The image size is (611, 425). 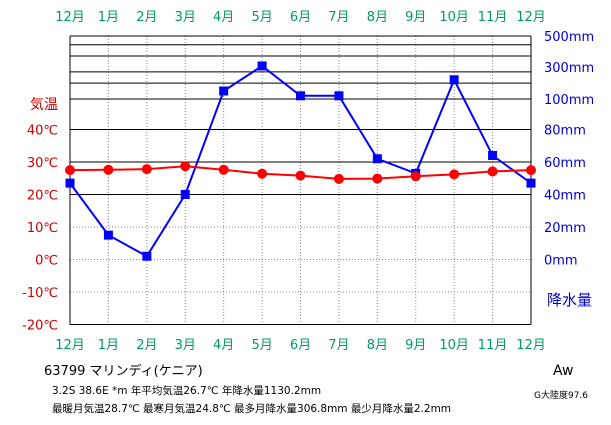 I want to click on month-label-bottom: 5月, so click(x=261, y=345).